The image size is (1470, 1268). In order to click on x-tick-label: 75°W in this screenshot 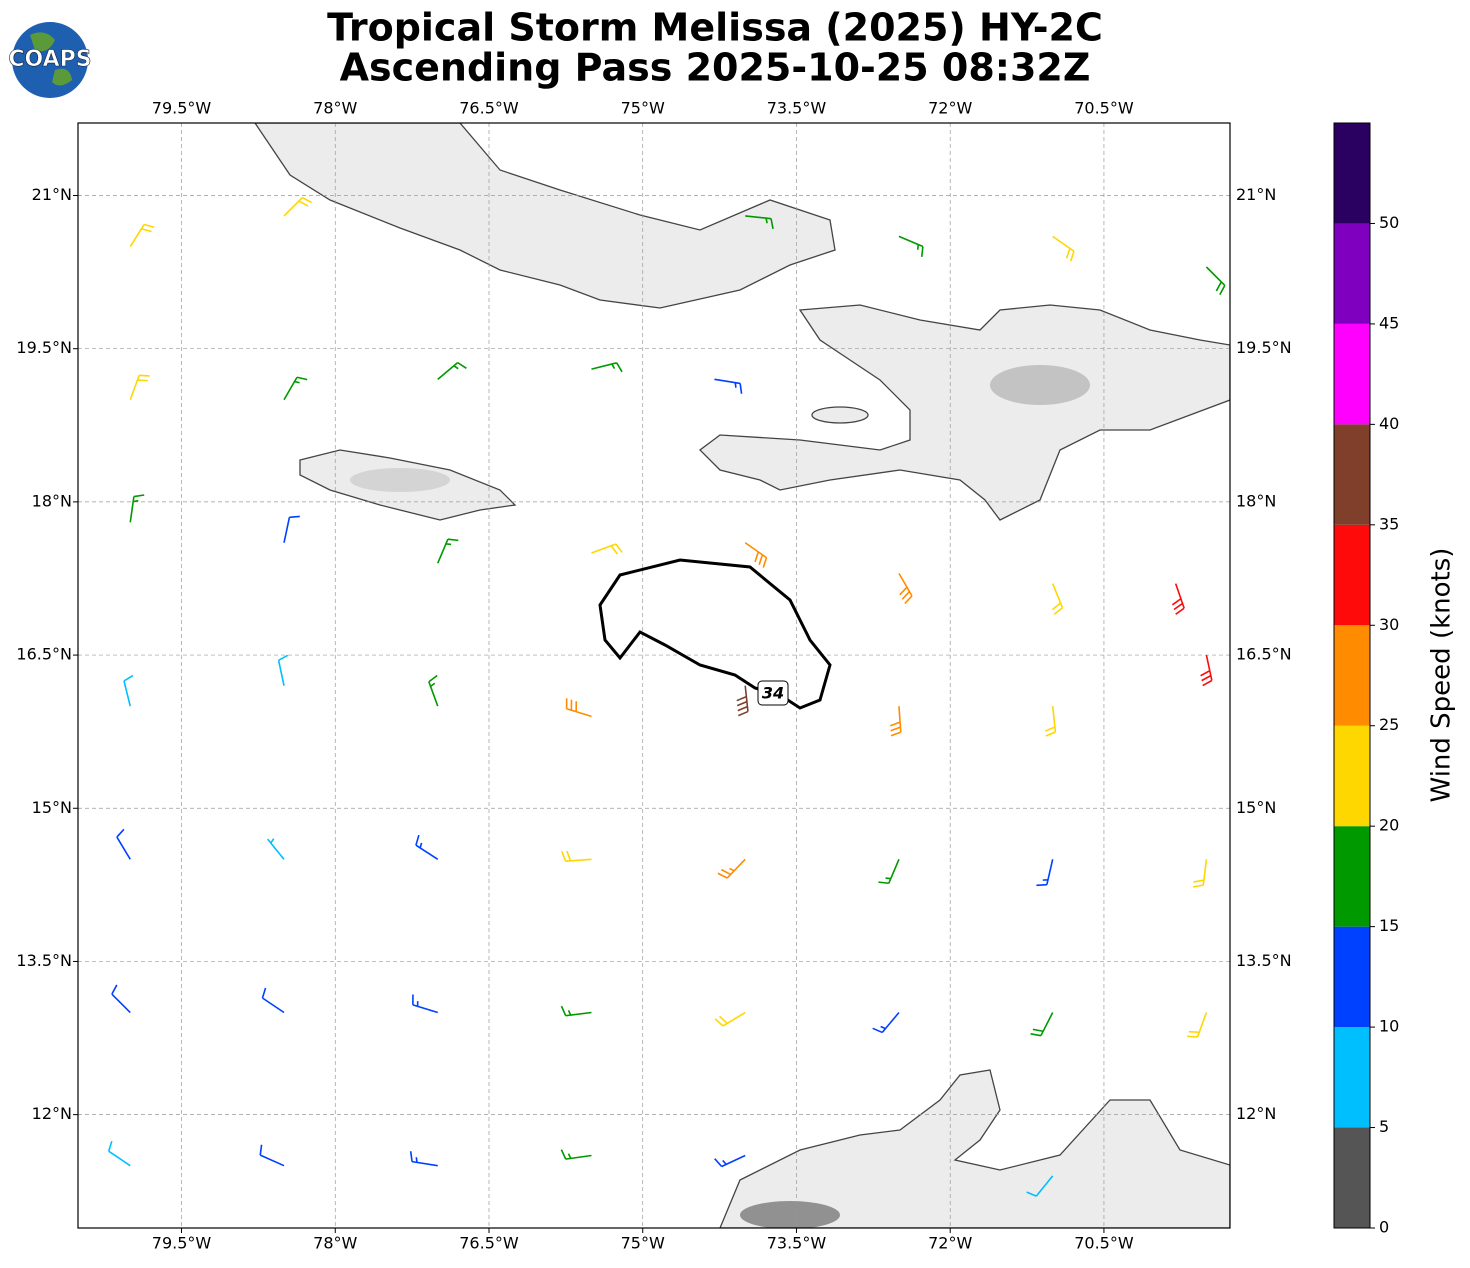, I will do `click(643, 1243)`.